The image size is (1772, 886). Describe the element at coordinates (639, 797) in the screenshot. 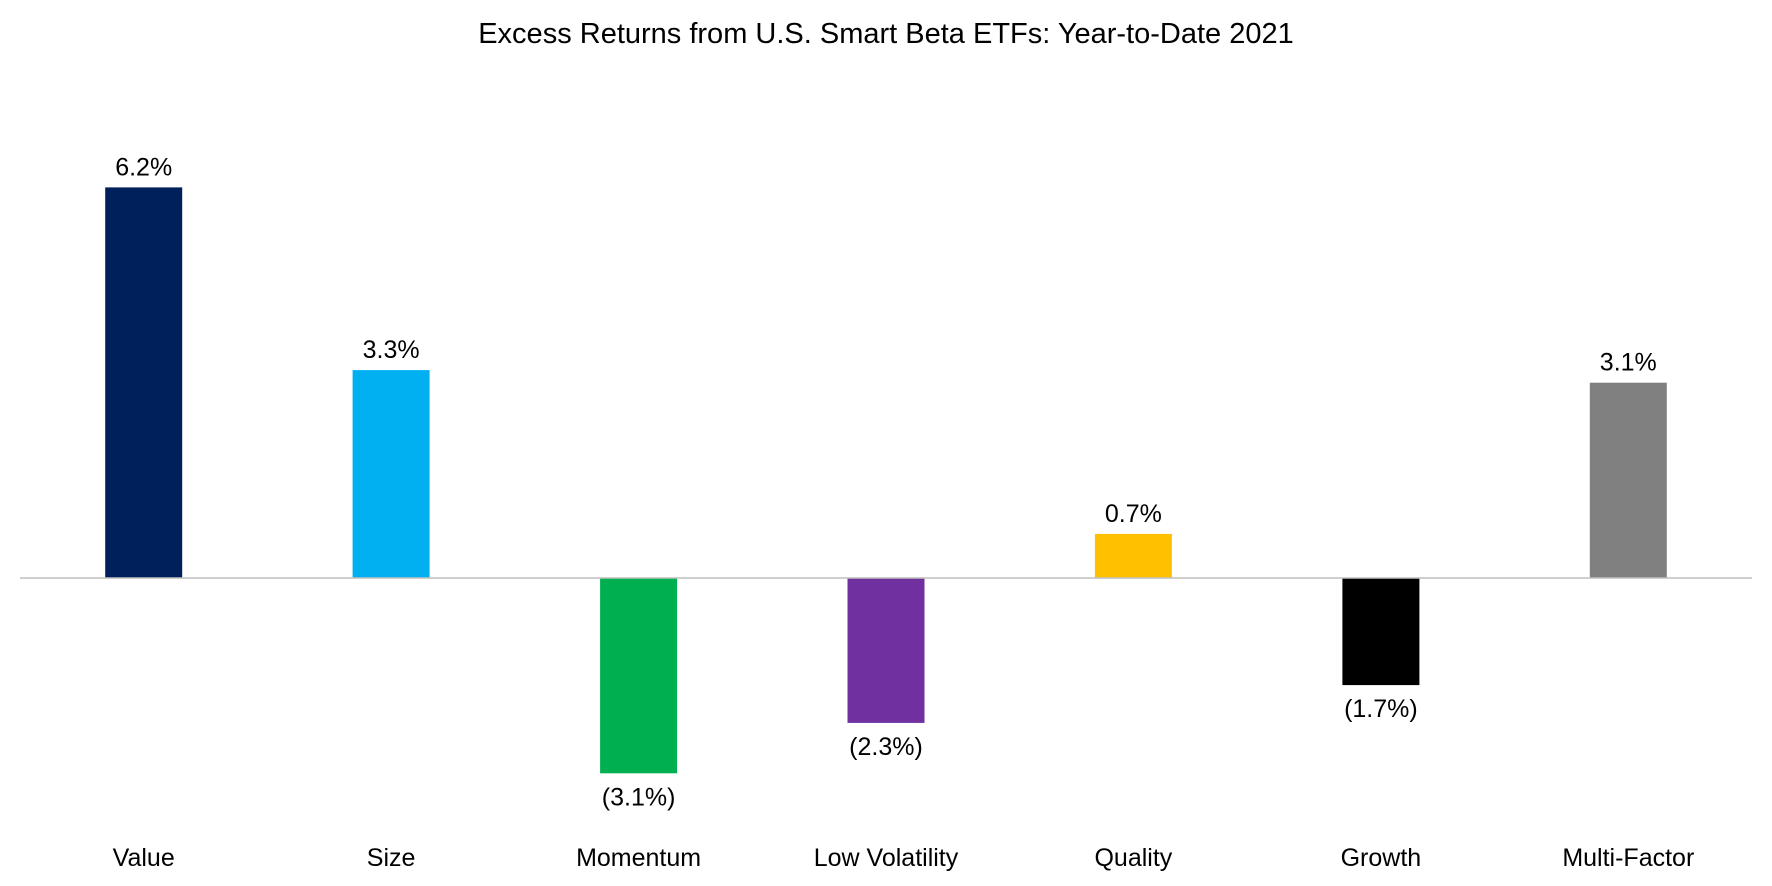

I see `data-label: (3.1%)` at that location.